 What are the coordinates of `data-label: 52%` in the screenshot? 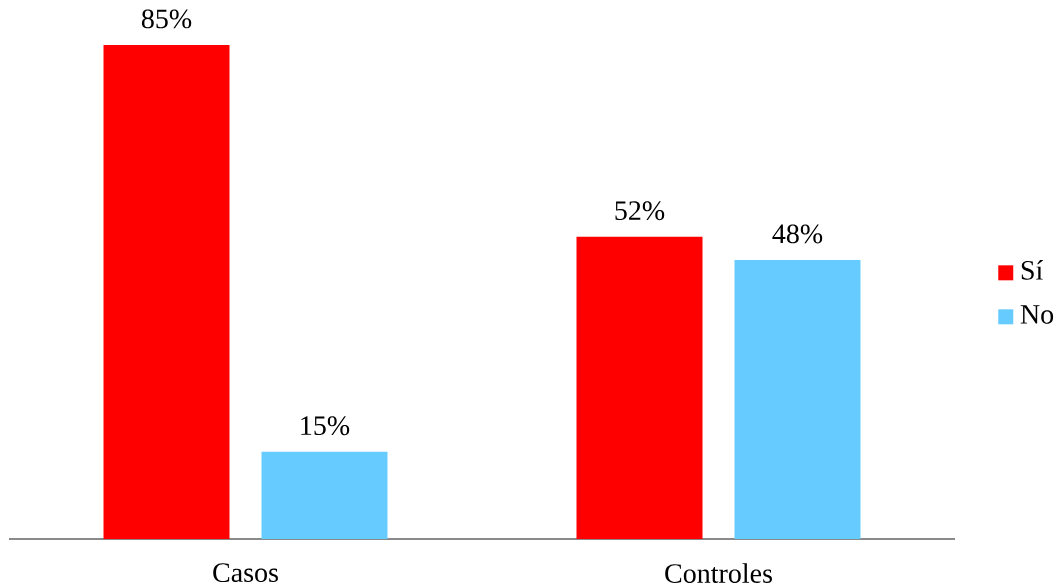 It's located at (640, 211).